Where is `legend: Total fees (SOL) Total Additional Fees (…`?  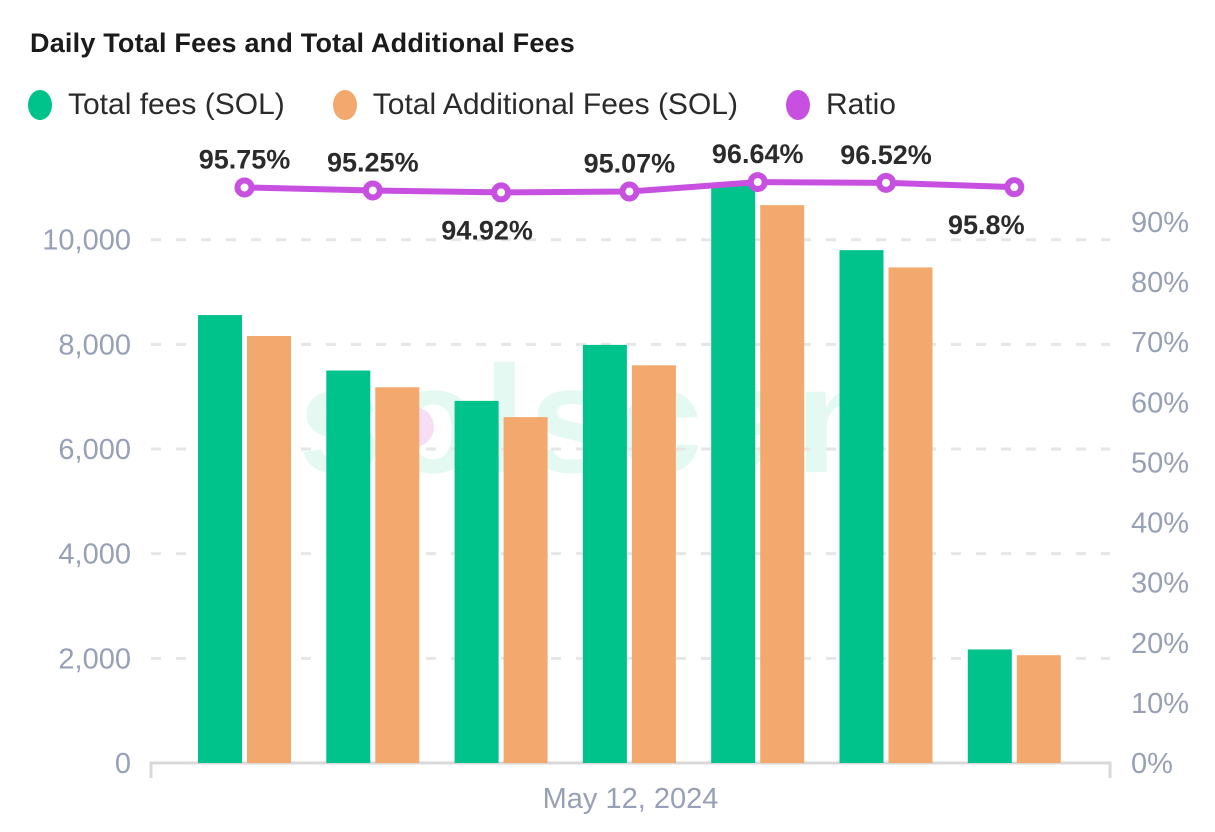
legend: Total fees (SOL) Total Additional Fees (… is located at coordinates (462, 105).